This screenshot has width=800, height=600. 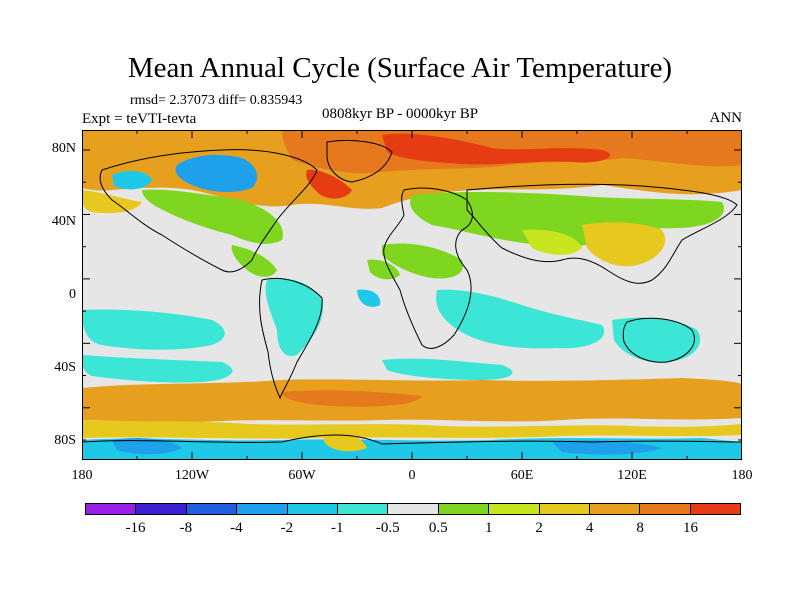 What do you see at coordinates (186, 528) in the screenshot?
I see `colorbar-label: -8` at bounding box center [186, 528].